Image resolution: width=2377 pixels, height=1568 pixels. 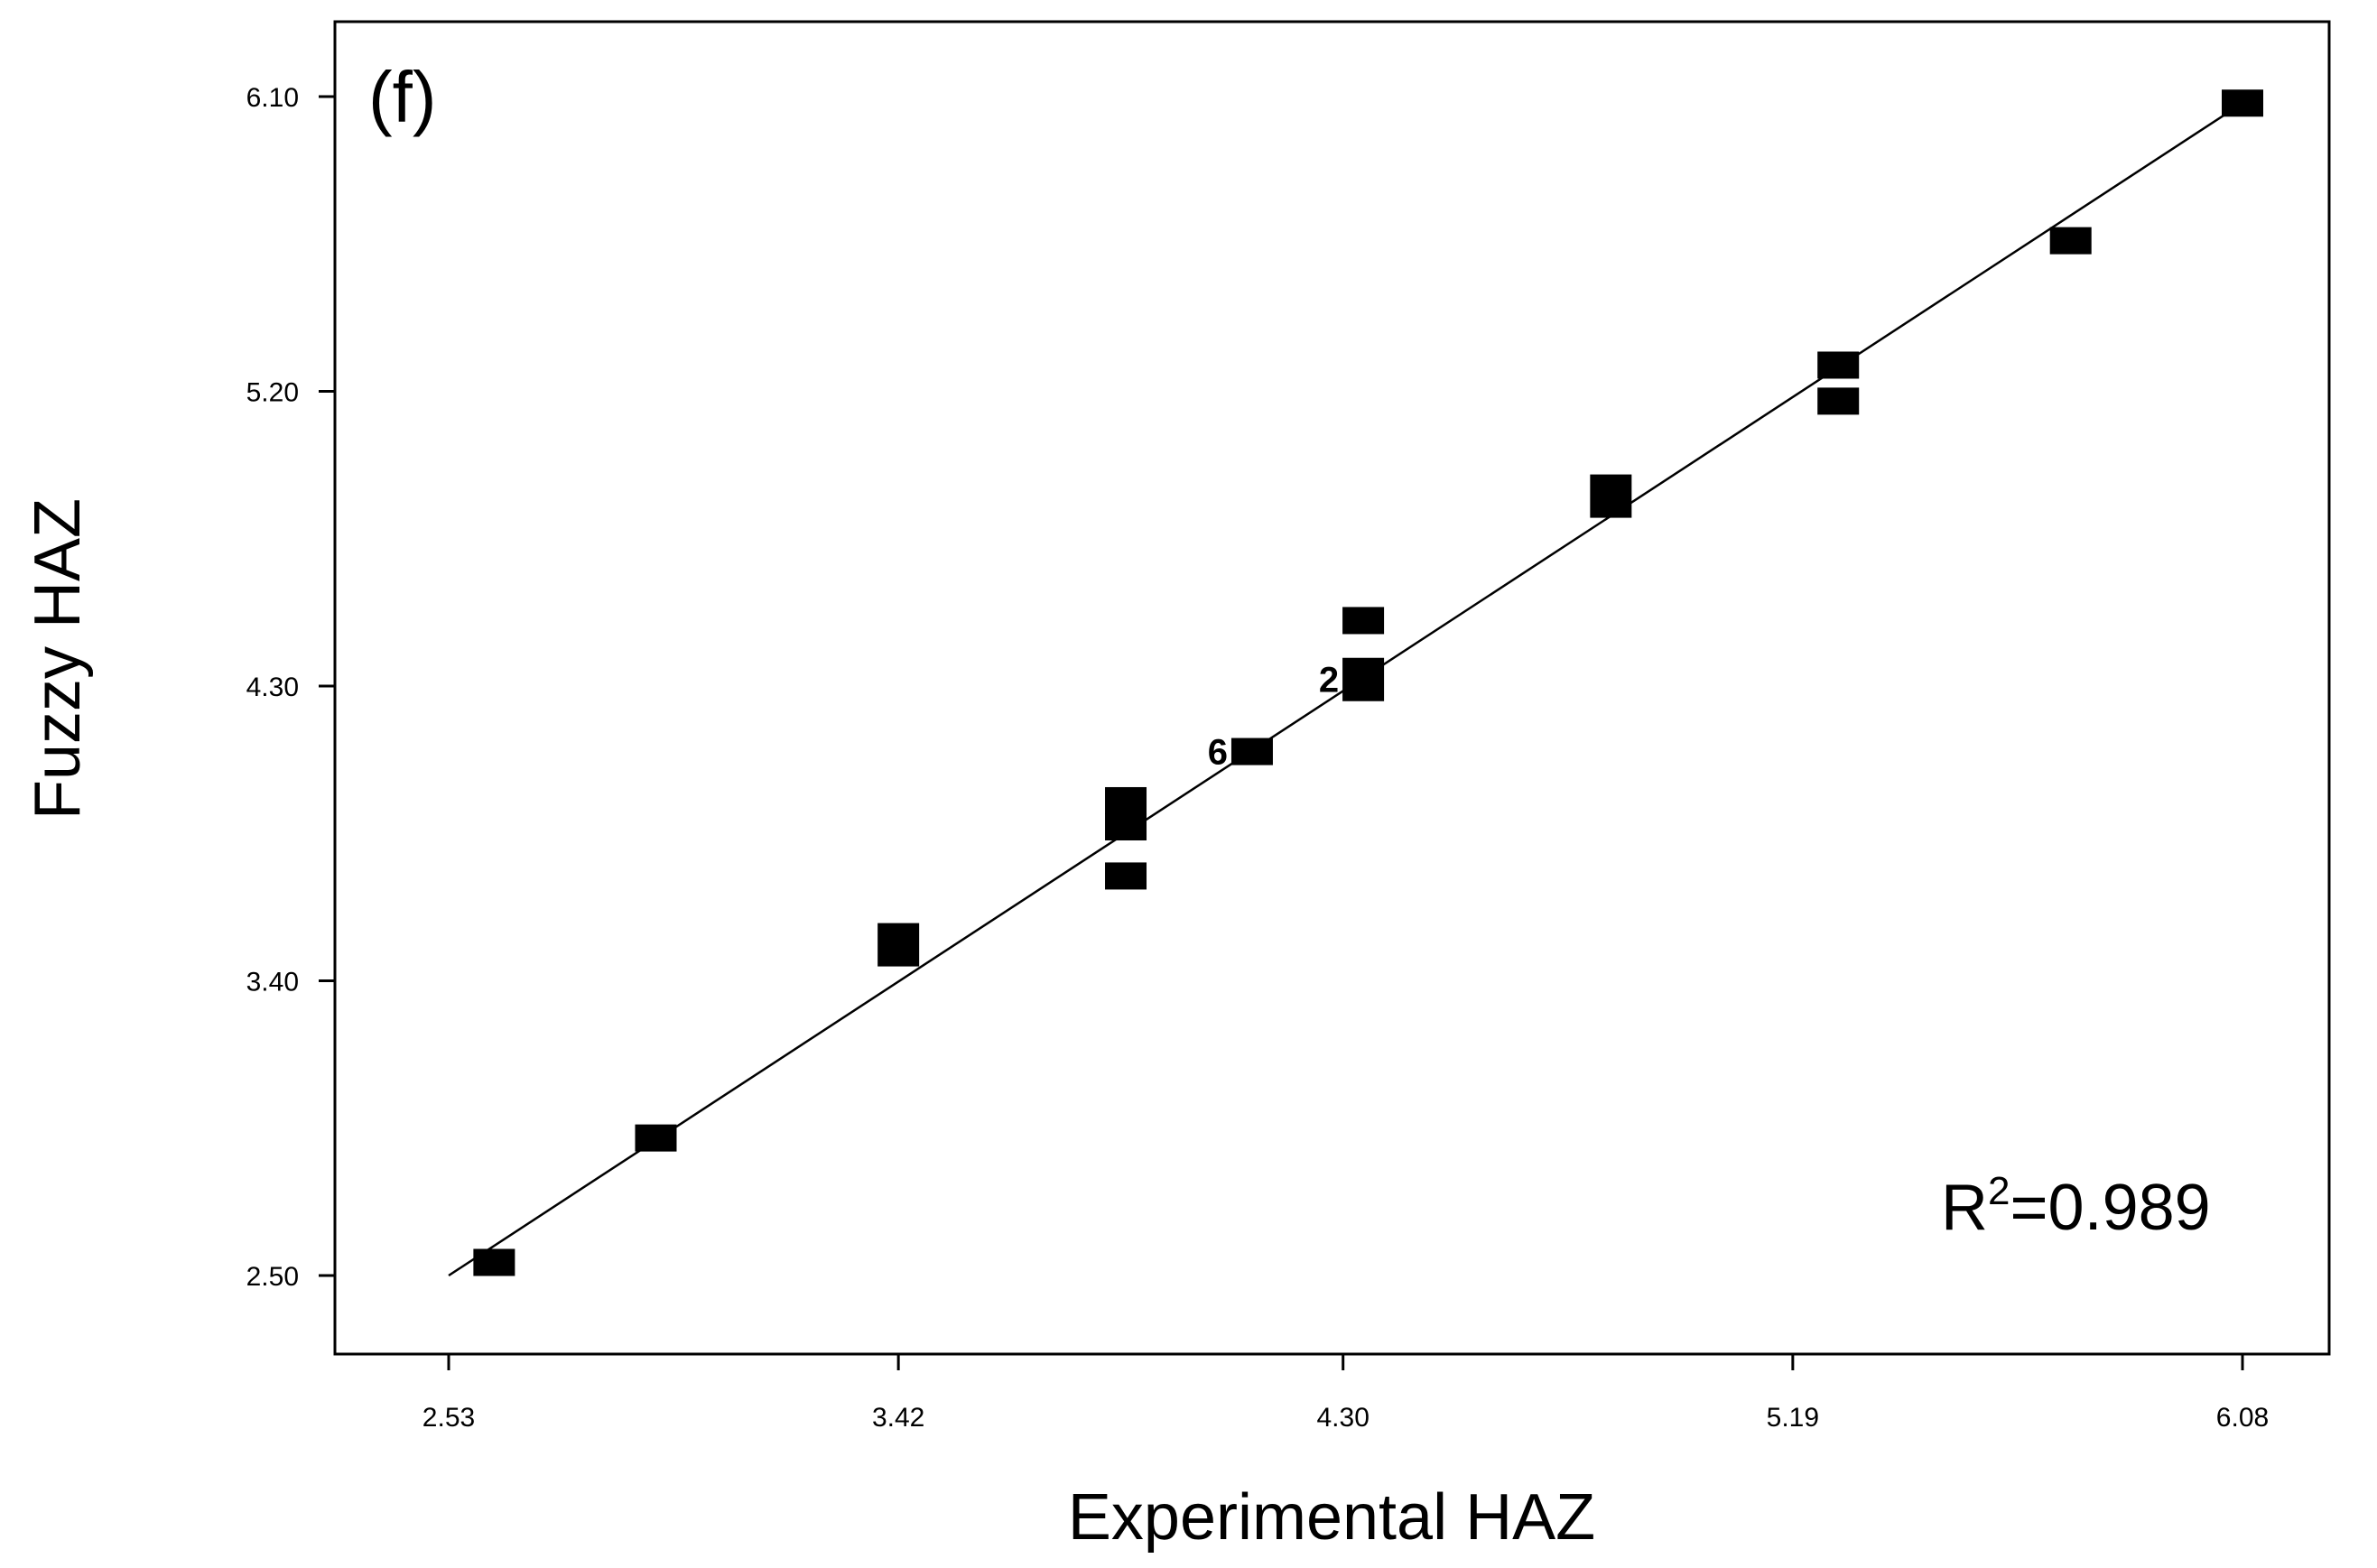 I want to click on y-axis-ticks: 2.50 3.40 4.30 5.20 6.10, so click(x=290, y=687).